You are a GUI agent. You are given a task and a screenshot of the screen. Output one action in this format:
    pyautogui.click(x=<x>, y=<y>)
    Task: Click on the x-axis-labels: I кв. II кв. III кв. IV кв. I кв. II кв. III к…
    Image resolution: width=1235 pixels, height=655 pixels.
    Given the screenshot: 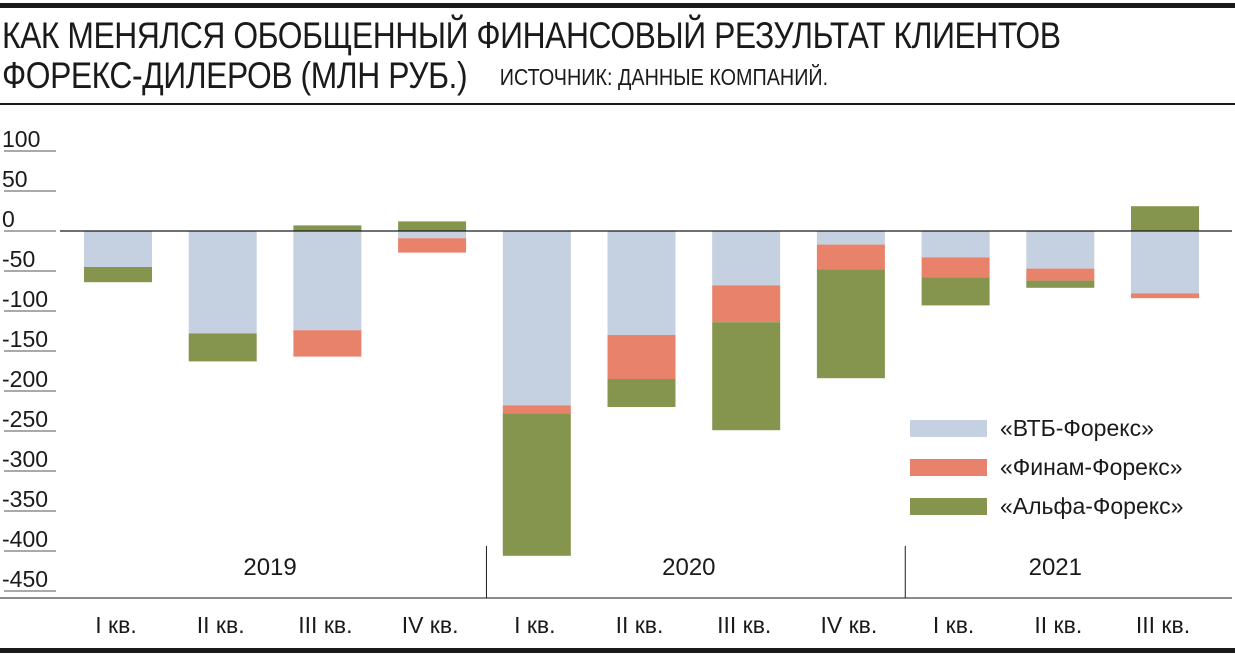 What is the action you would take?
    pyautogui.click(x=642, y=625)
    